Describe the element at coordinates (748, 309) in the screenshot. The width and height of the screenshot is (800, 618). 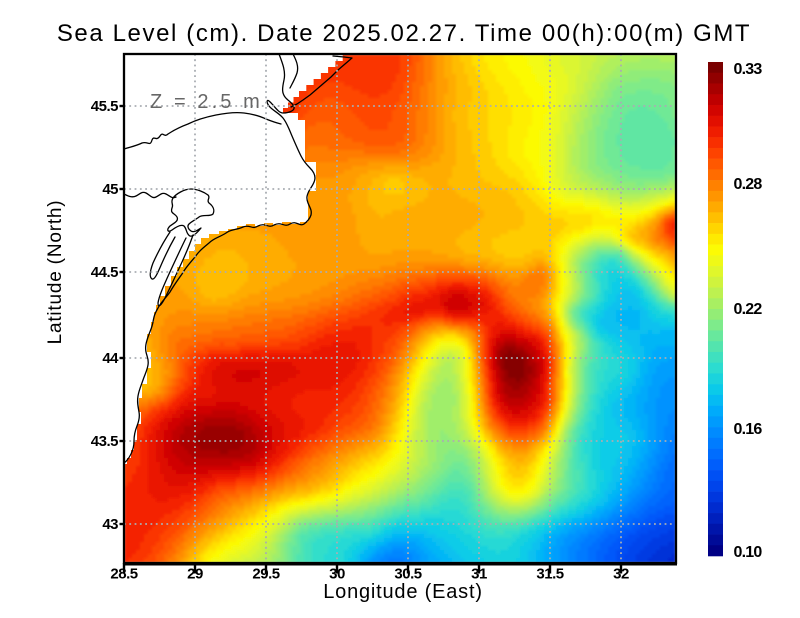
I see `svg-text: 0.22` at that location.